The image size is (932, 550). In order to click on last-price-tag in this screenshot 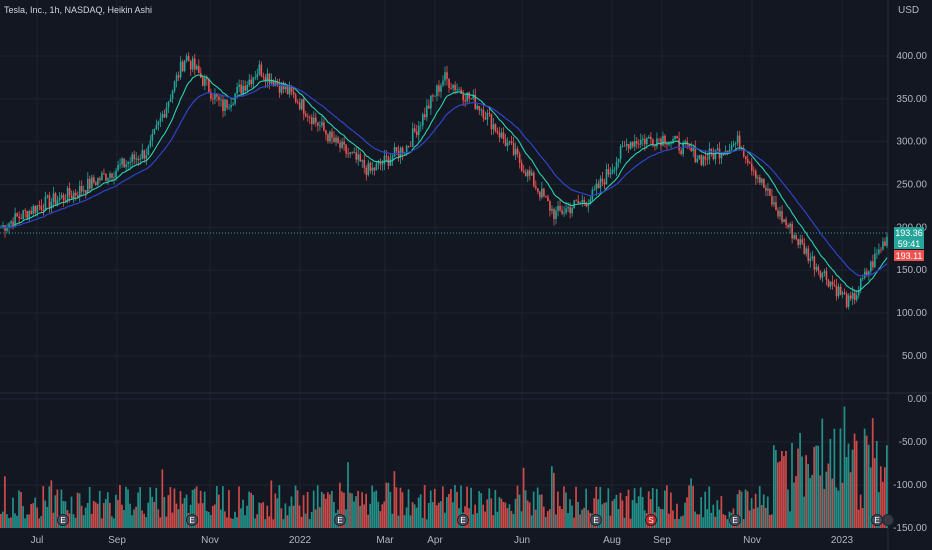, I will do `click(909, 233)`.